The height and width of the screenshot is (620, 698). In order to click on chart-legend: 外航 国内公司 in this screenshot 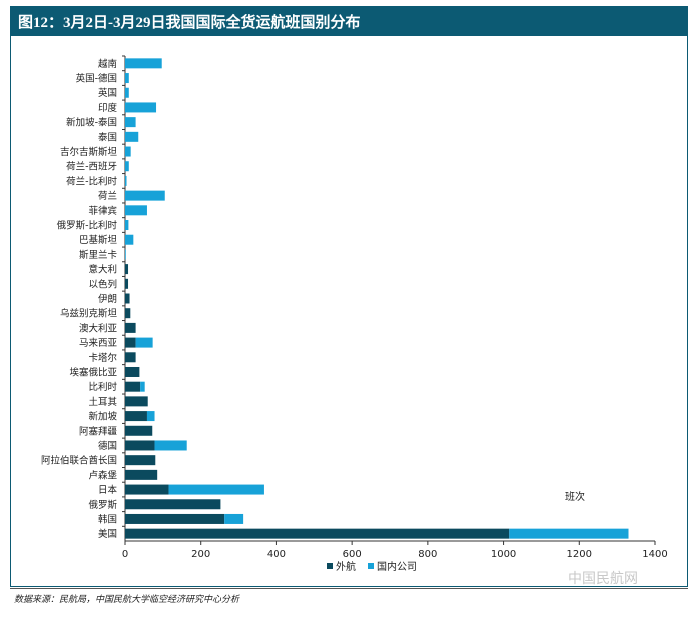, I will do `click(372, 566)`.